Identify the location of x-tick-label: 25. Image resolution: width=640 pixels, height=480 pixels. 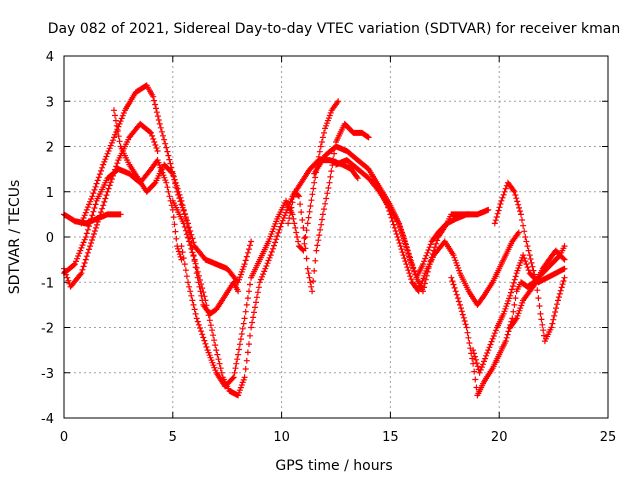
(608, 437).